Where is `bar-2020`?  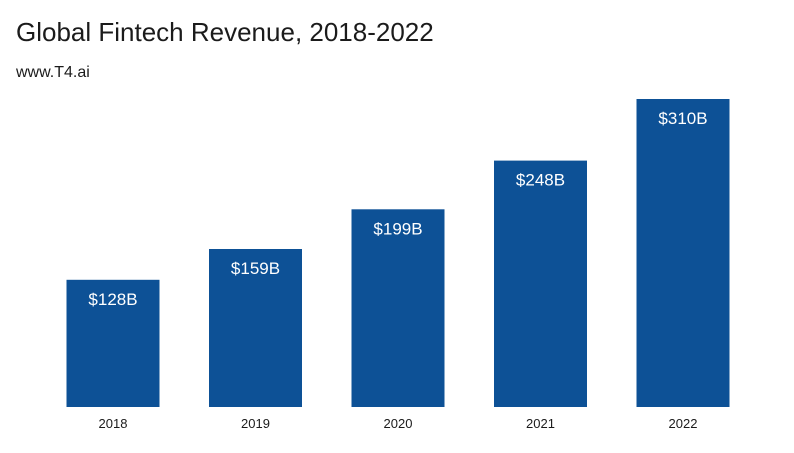 bar-2020 is located at coordinates (398, 308).